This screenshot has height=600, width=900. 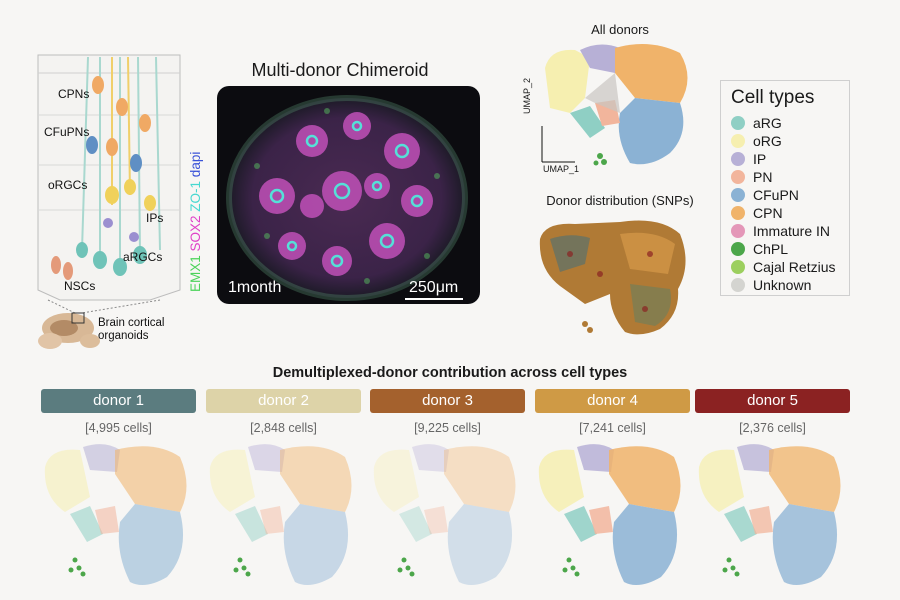 I want to click on legend-label: oRG, so click(x=767, y=141).